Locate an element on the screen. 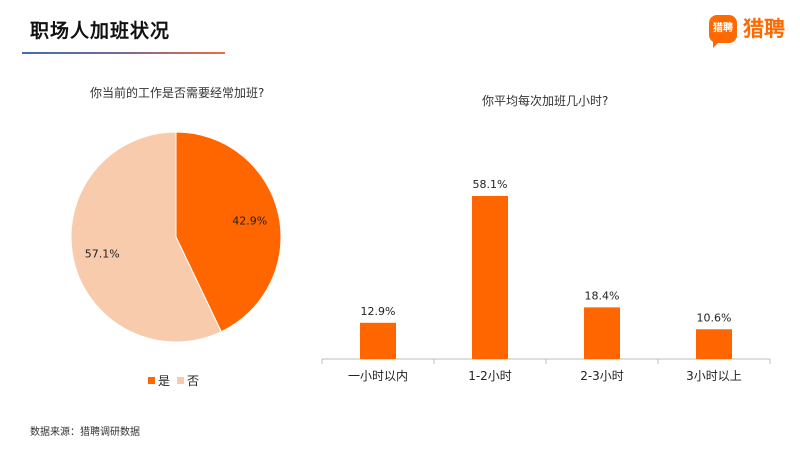  pie-slice-label-1: 57.1% is located at coordinates (102, 254).